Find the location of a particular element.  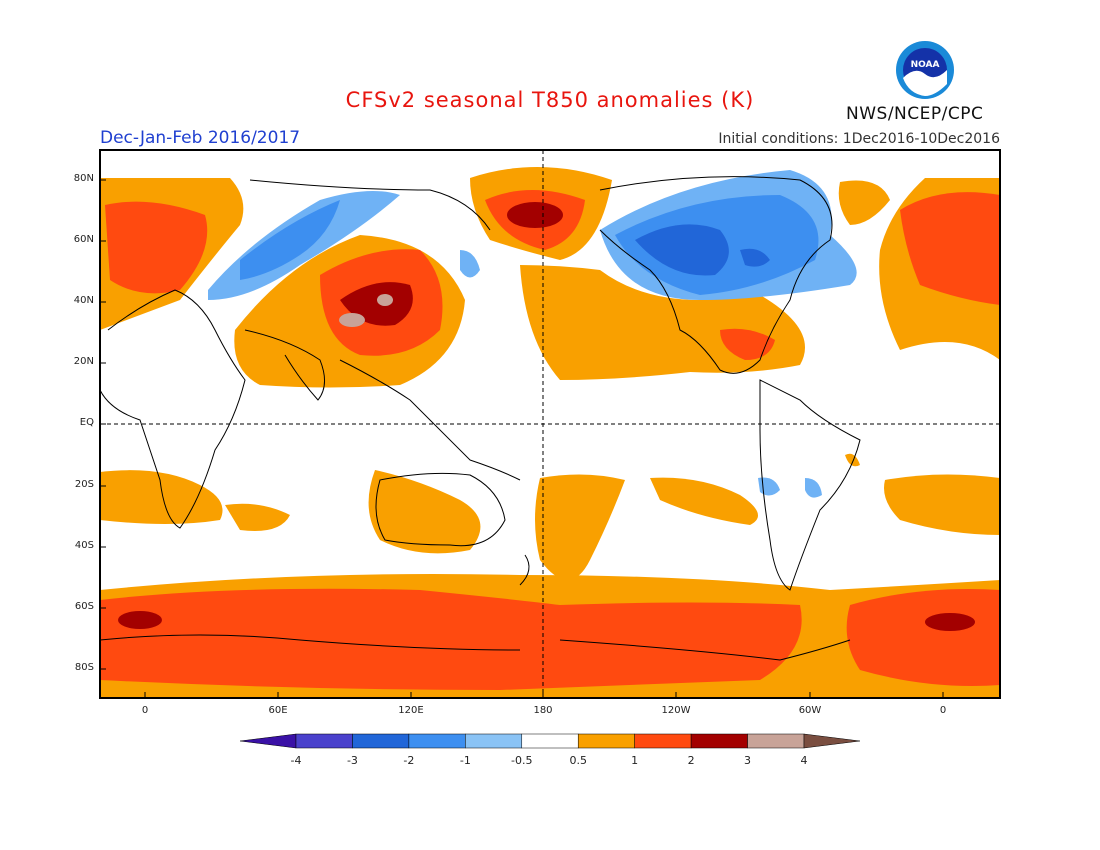

colorbar-label: -3 is located at coordinates (352, 760).